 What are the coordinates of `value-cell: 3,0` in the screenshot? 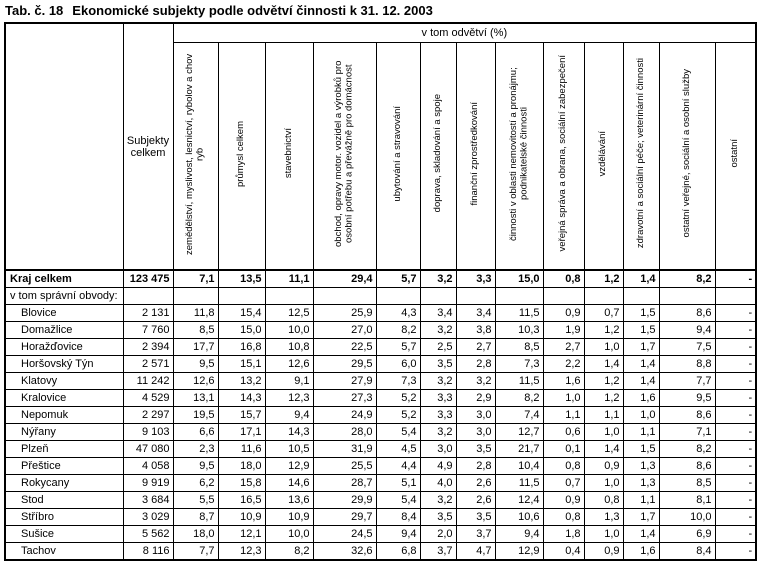 It's located at (475, 415).